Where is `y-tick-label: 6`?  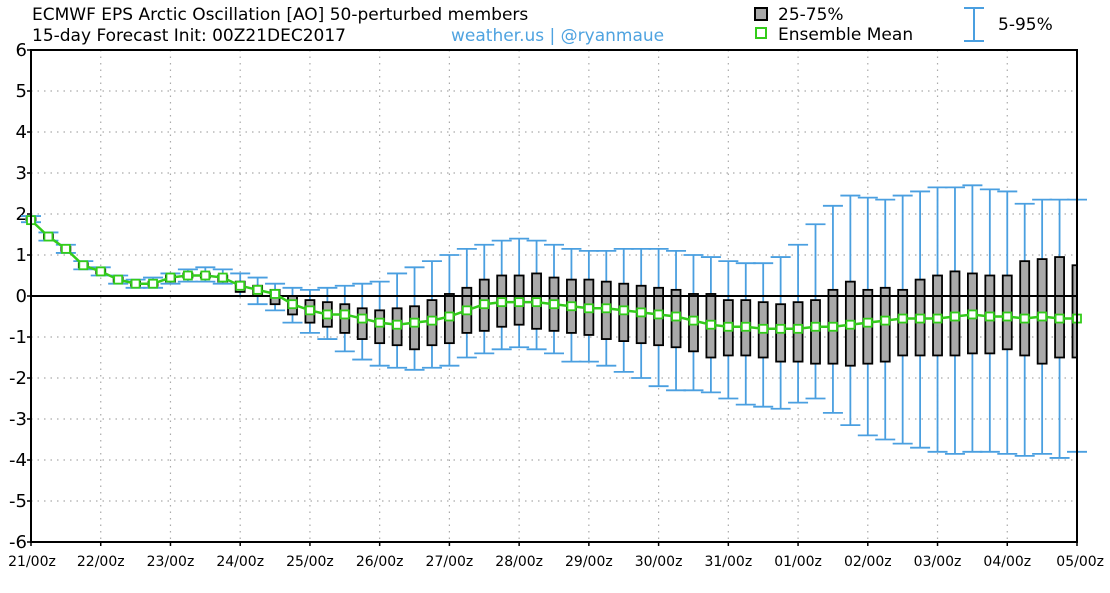 y-tick-label: 6 is located at coordinates (21, 50).